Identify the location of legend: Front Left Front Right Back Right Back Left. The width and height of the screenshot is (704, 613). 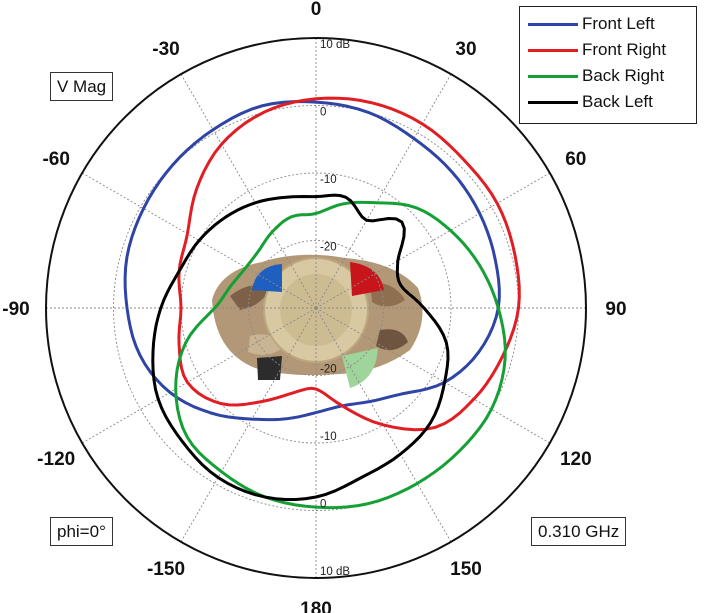
(608, 65).